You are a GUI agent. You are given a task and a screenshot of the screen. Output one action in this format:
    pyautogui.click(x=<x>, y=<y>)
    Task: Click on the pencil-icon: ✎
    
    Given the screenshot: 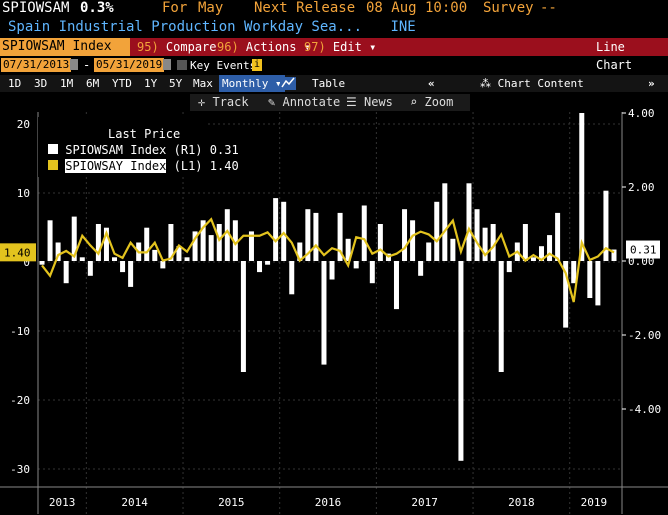 What is the action you would take?
    pyautogui.click(x=272, y=102)
    